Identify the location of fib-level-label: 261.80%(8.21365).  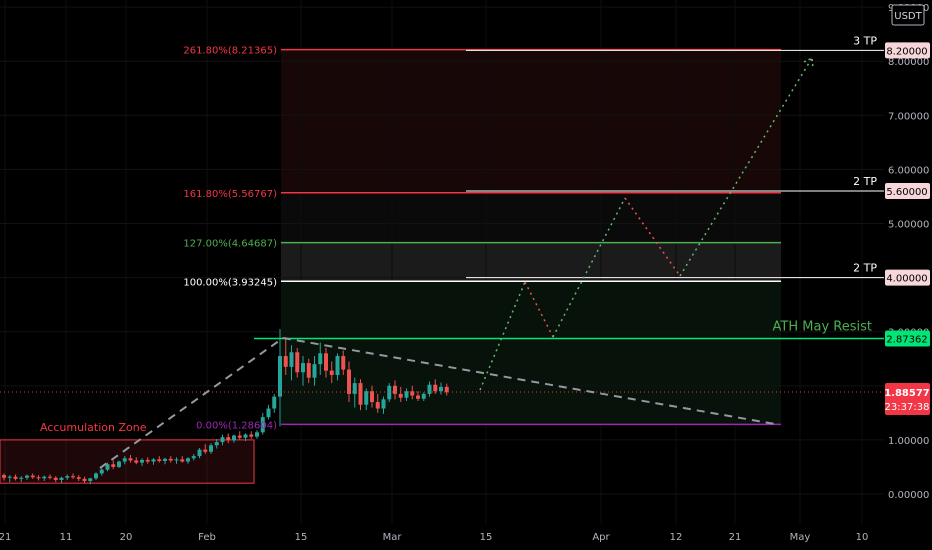
(230, 51).